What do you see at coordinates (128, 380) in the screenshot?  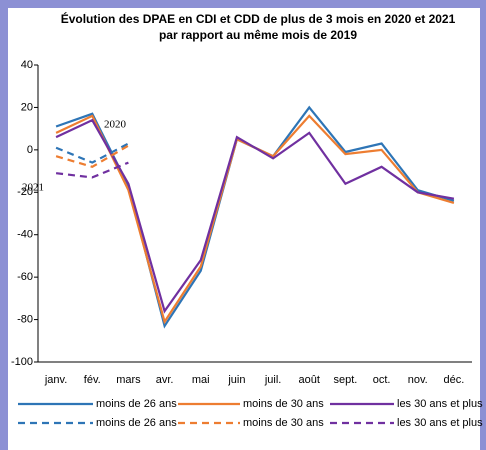 I see `x-tick-label: mars` at bounding box center [128, 380].